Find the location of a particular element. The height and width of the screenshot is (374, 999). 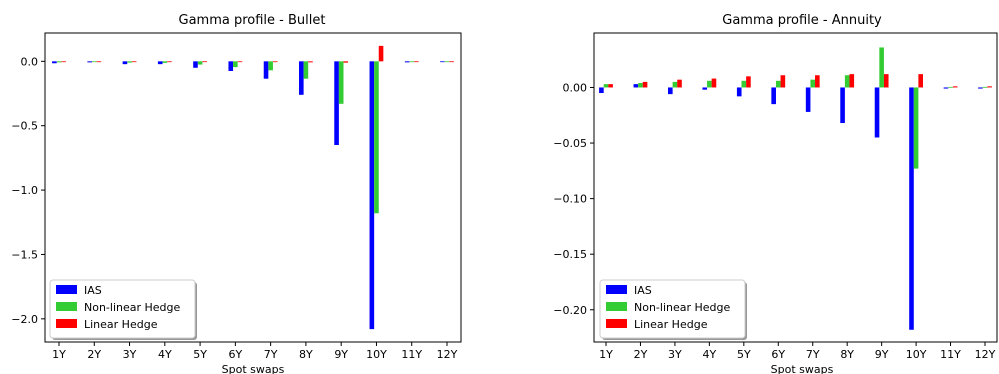

bar-ias-5y is located at coordinates (195, 64).